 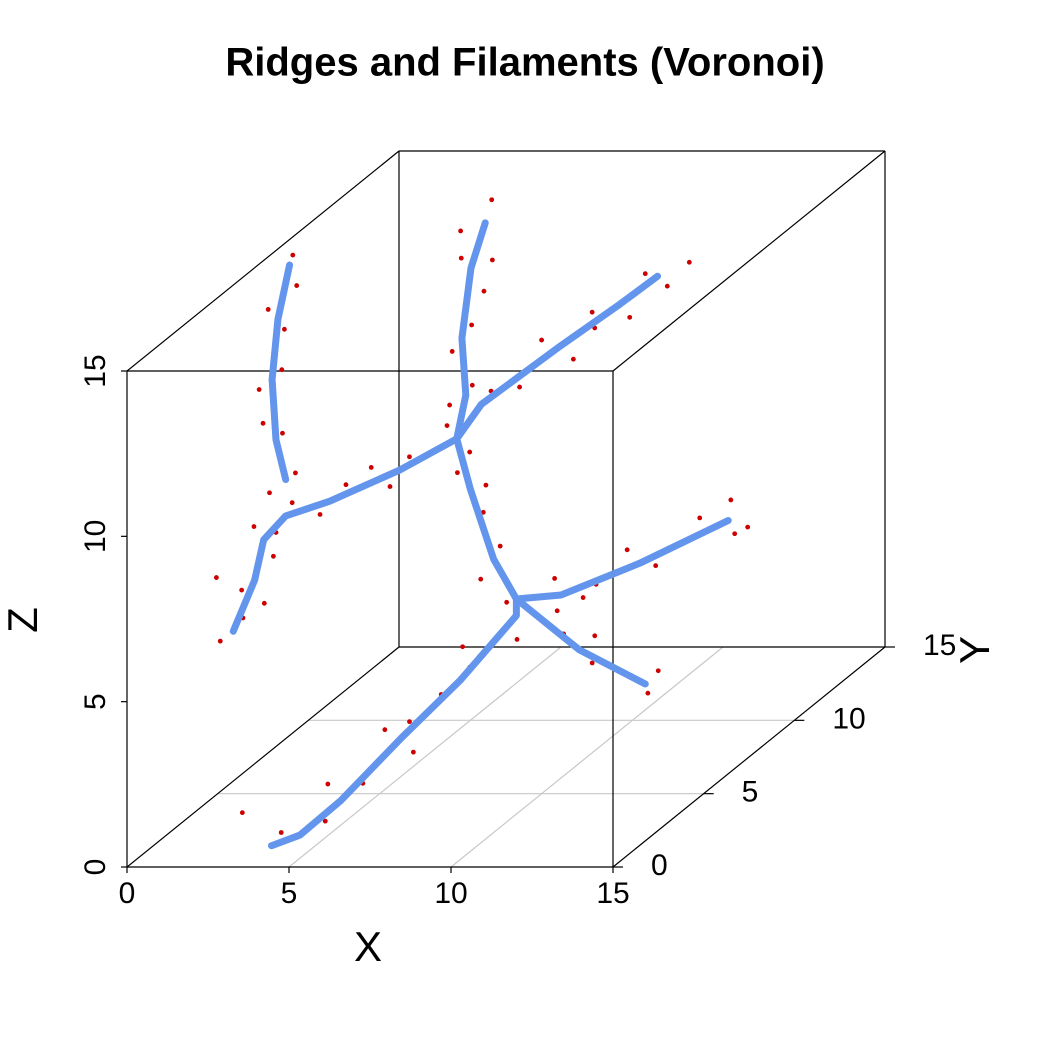 What do you see at coordinates (23, 620) in the screenshot?
I see `z-axis-label: Z` at bounding box center [23, 620].